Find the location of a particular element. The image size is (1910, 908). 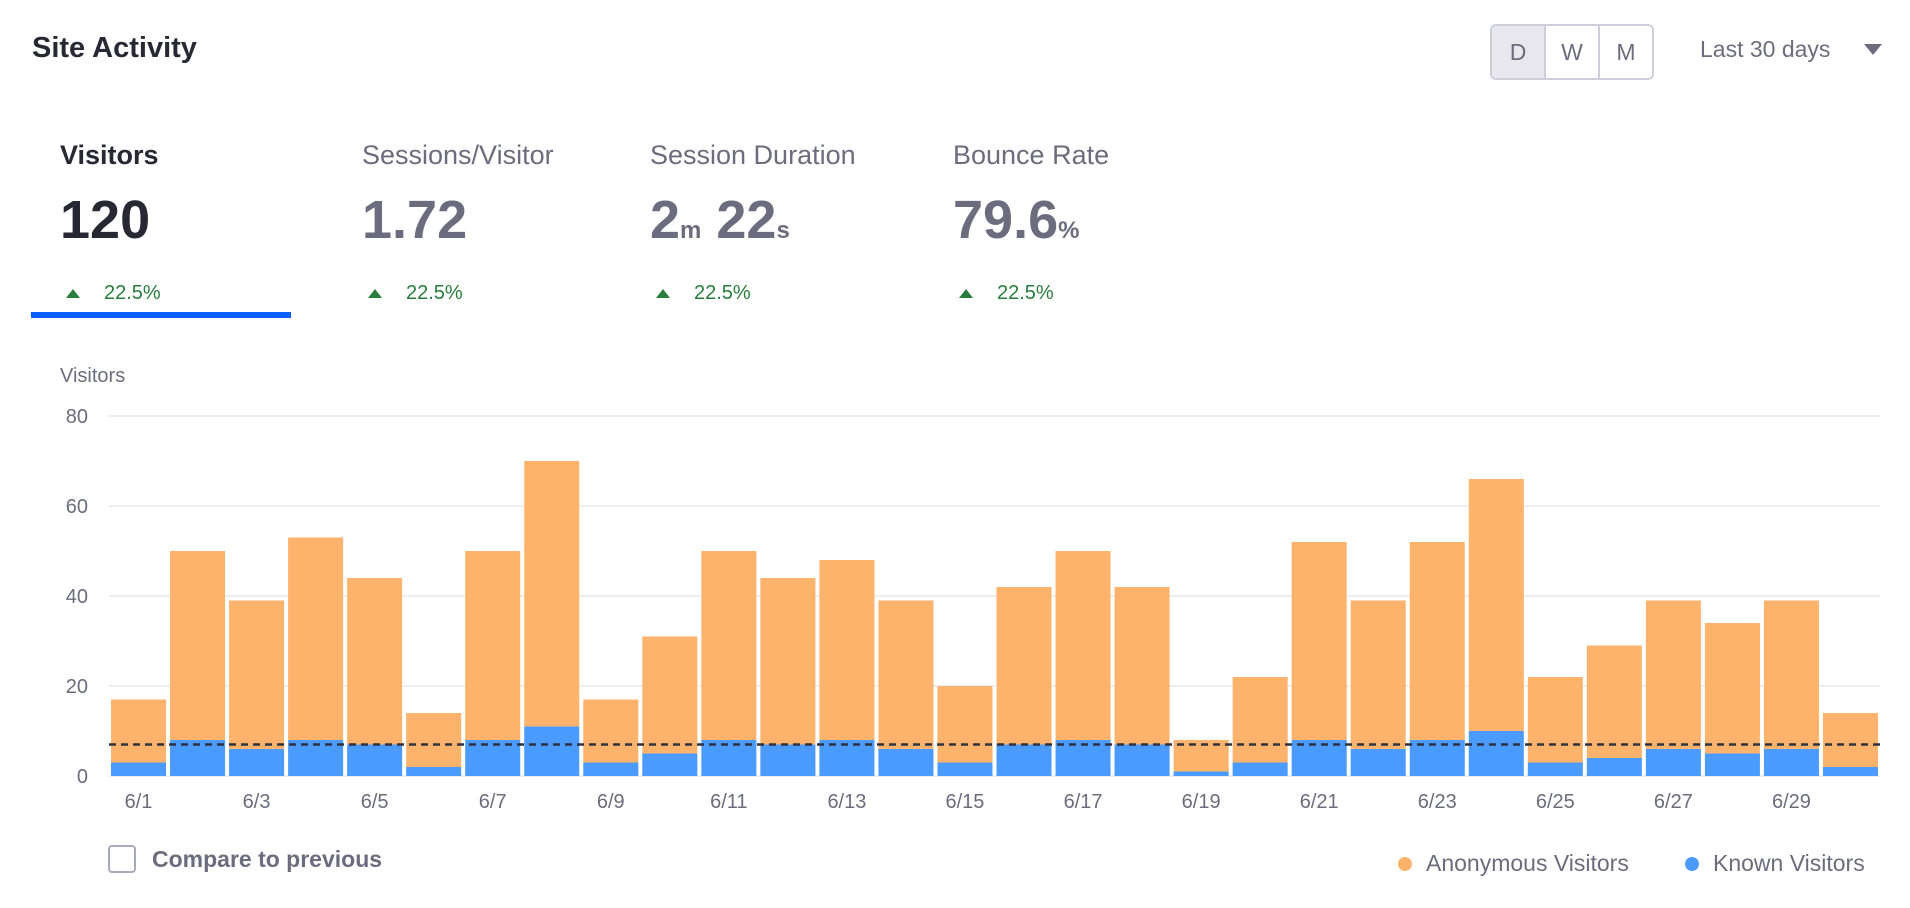

x-tick-label: 6/17 is located at coordinates (1083, 802).